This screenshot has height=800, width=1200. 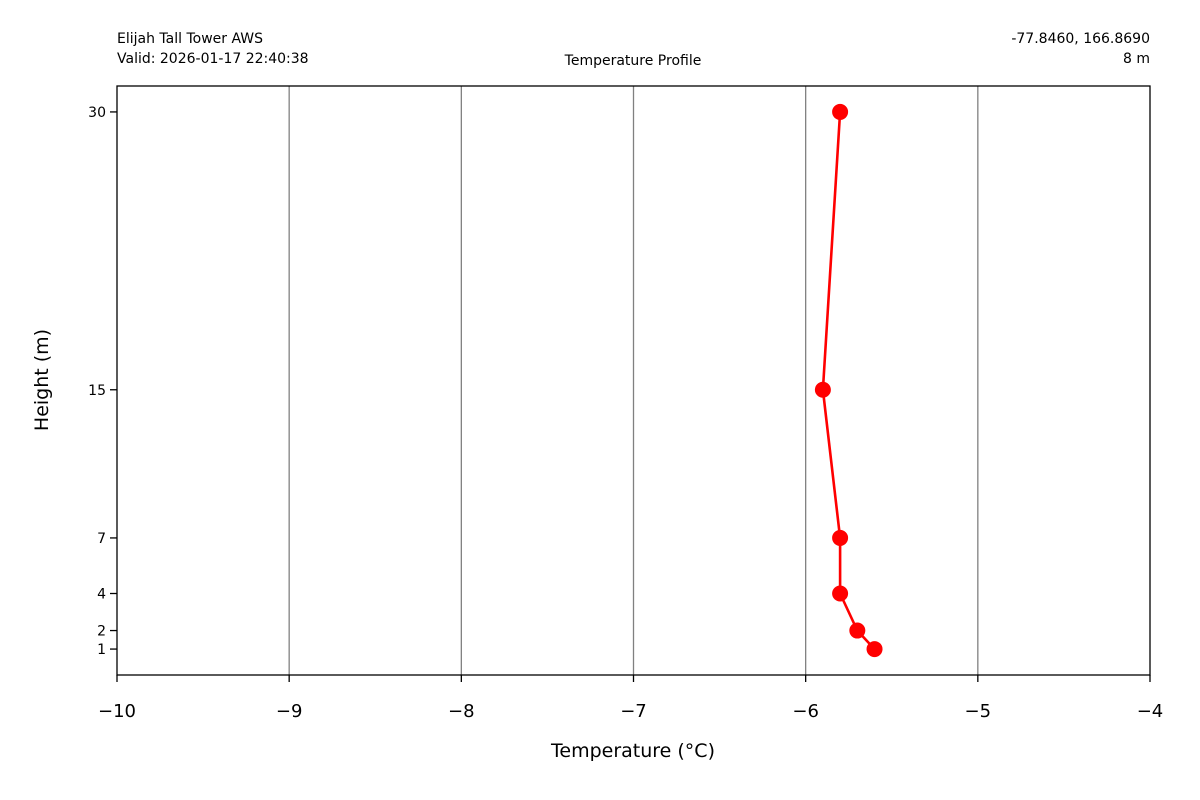 I want to click on x-tick-label: −7, so click(x=633, y=711).